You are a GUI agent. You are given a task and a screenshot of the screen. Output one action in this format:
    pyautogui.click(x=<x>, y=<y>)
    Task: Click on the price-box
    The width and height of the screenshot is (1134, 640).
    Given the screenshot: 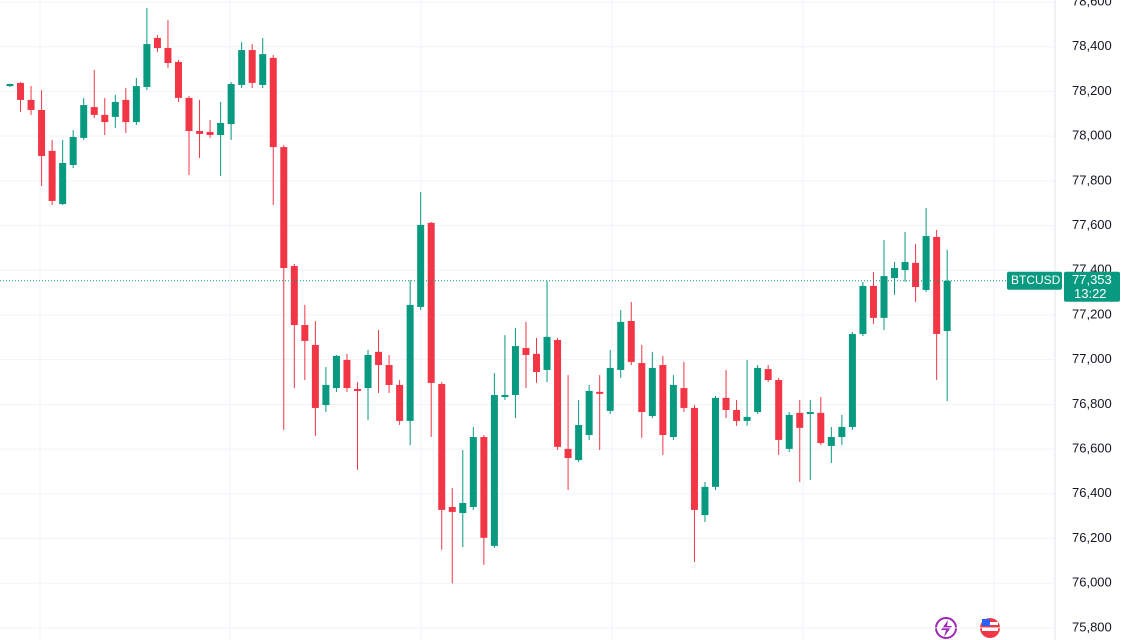 What is the action you would take?
    pyautogui.click(x=1092, y=286)
    